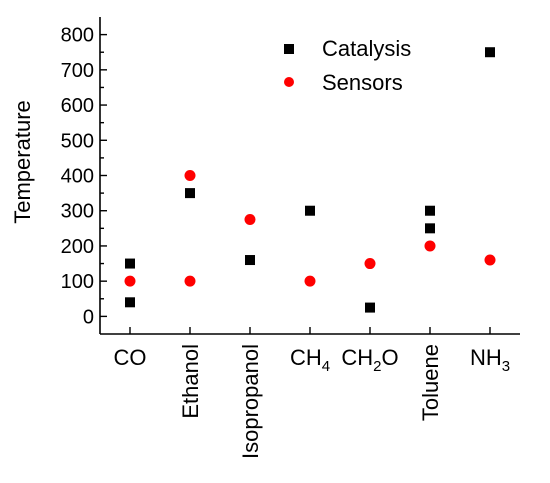 The width and height of the screenshot is (550, 483). I want to click on y-axis-title: Temperature, so click(22, 162).